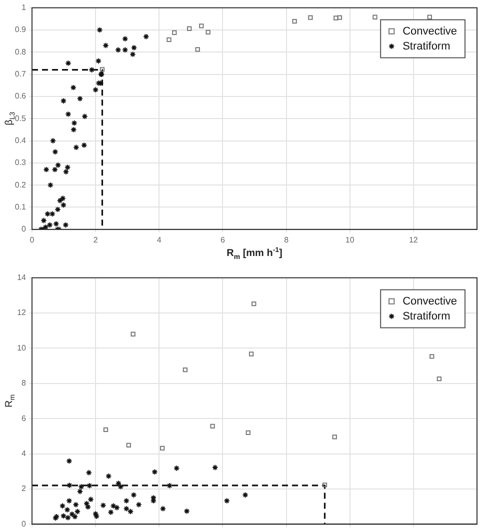  Describe the element at coordinates (20, 29) in the screenshot. I see `y-tick-label: 0.9` at that location.